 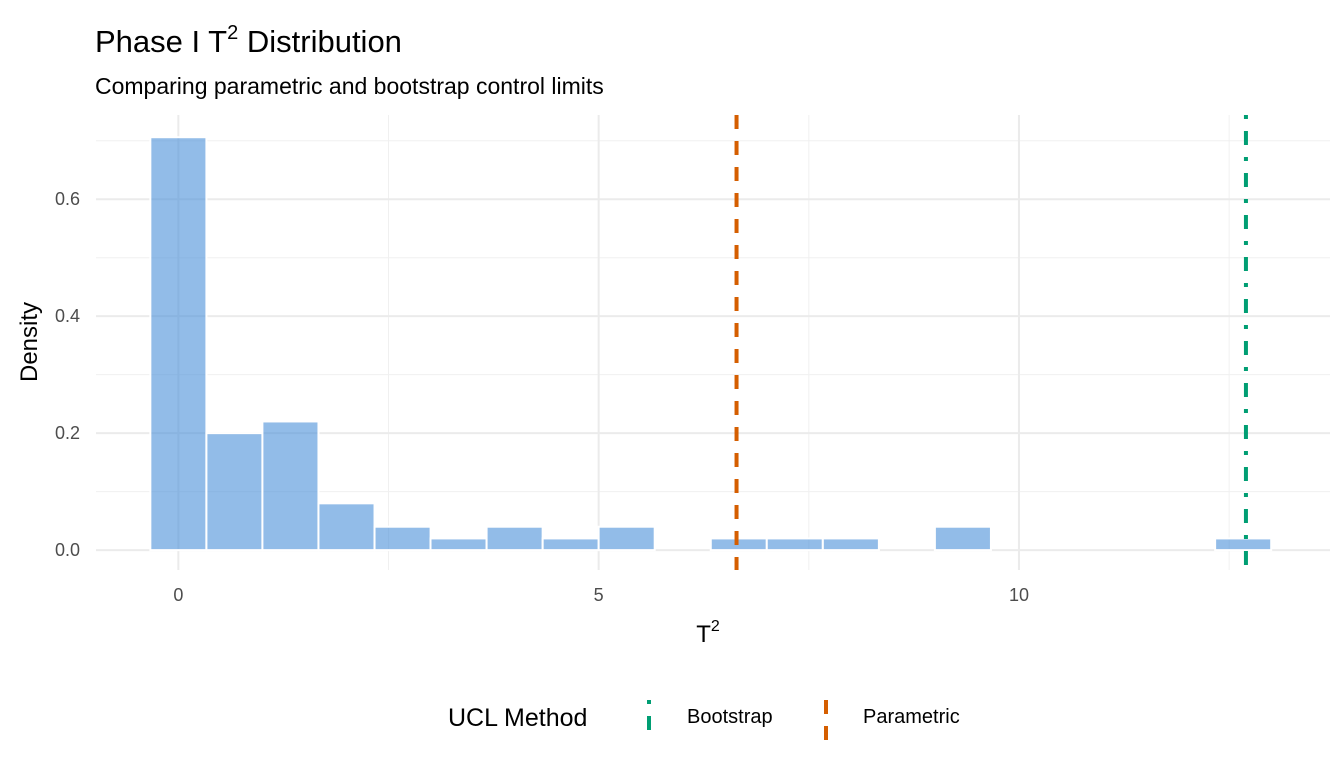 What do you see at coordinates (517, 718) in the screenshot?
I see `legend-title: UCL Method` at bounding box center [517, 718].